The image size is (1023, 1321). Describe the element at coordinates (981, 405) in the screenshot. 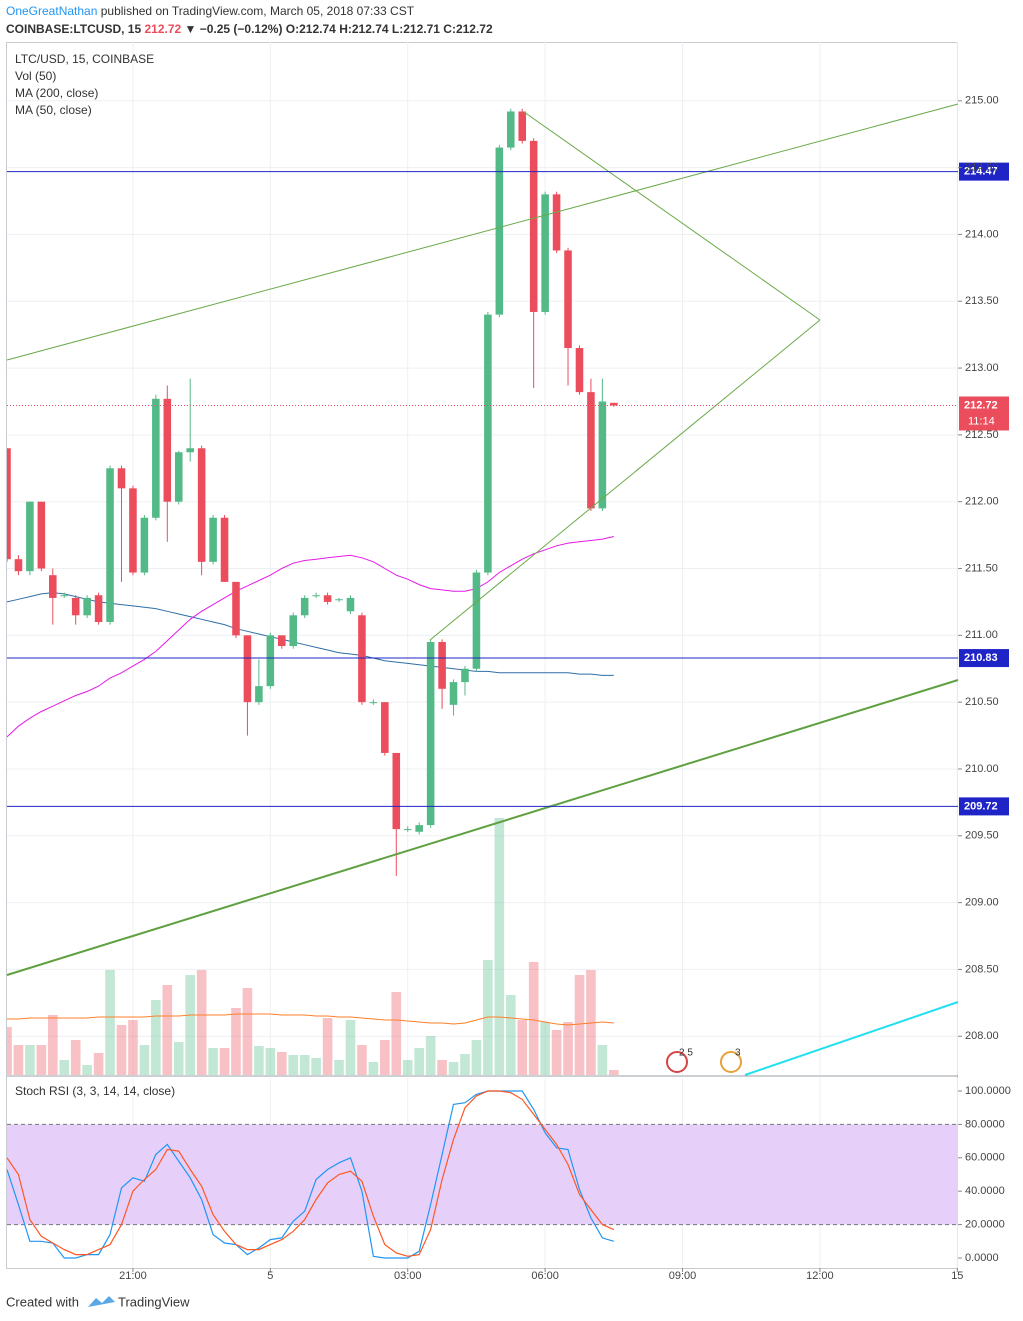

I see `last-price-label: 212.72` at that location.